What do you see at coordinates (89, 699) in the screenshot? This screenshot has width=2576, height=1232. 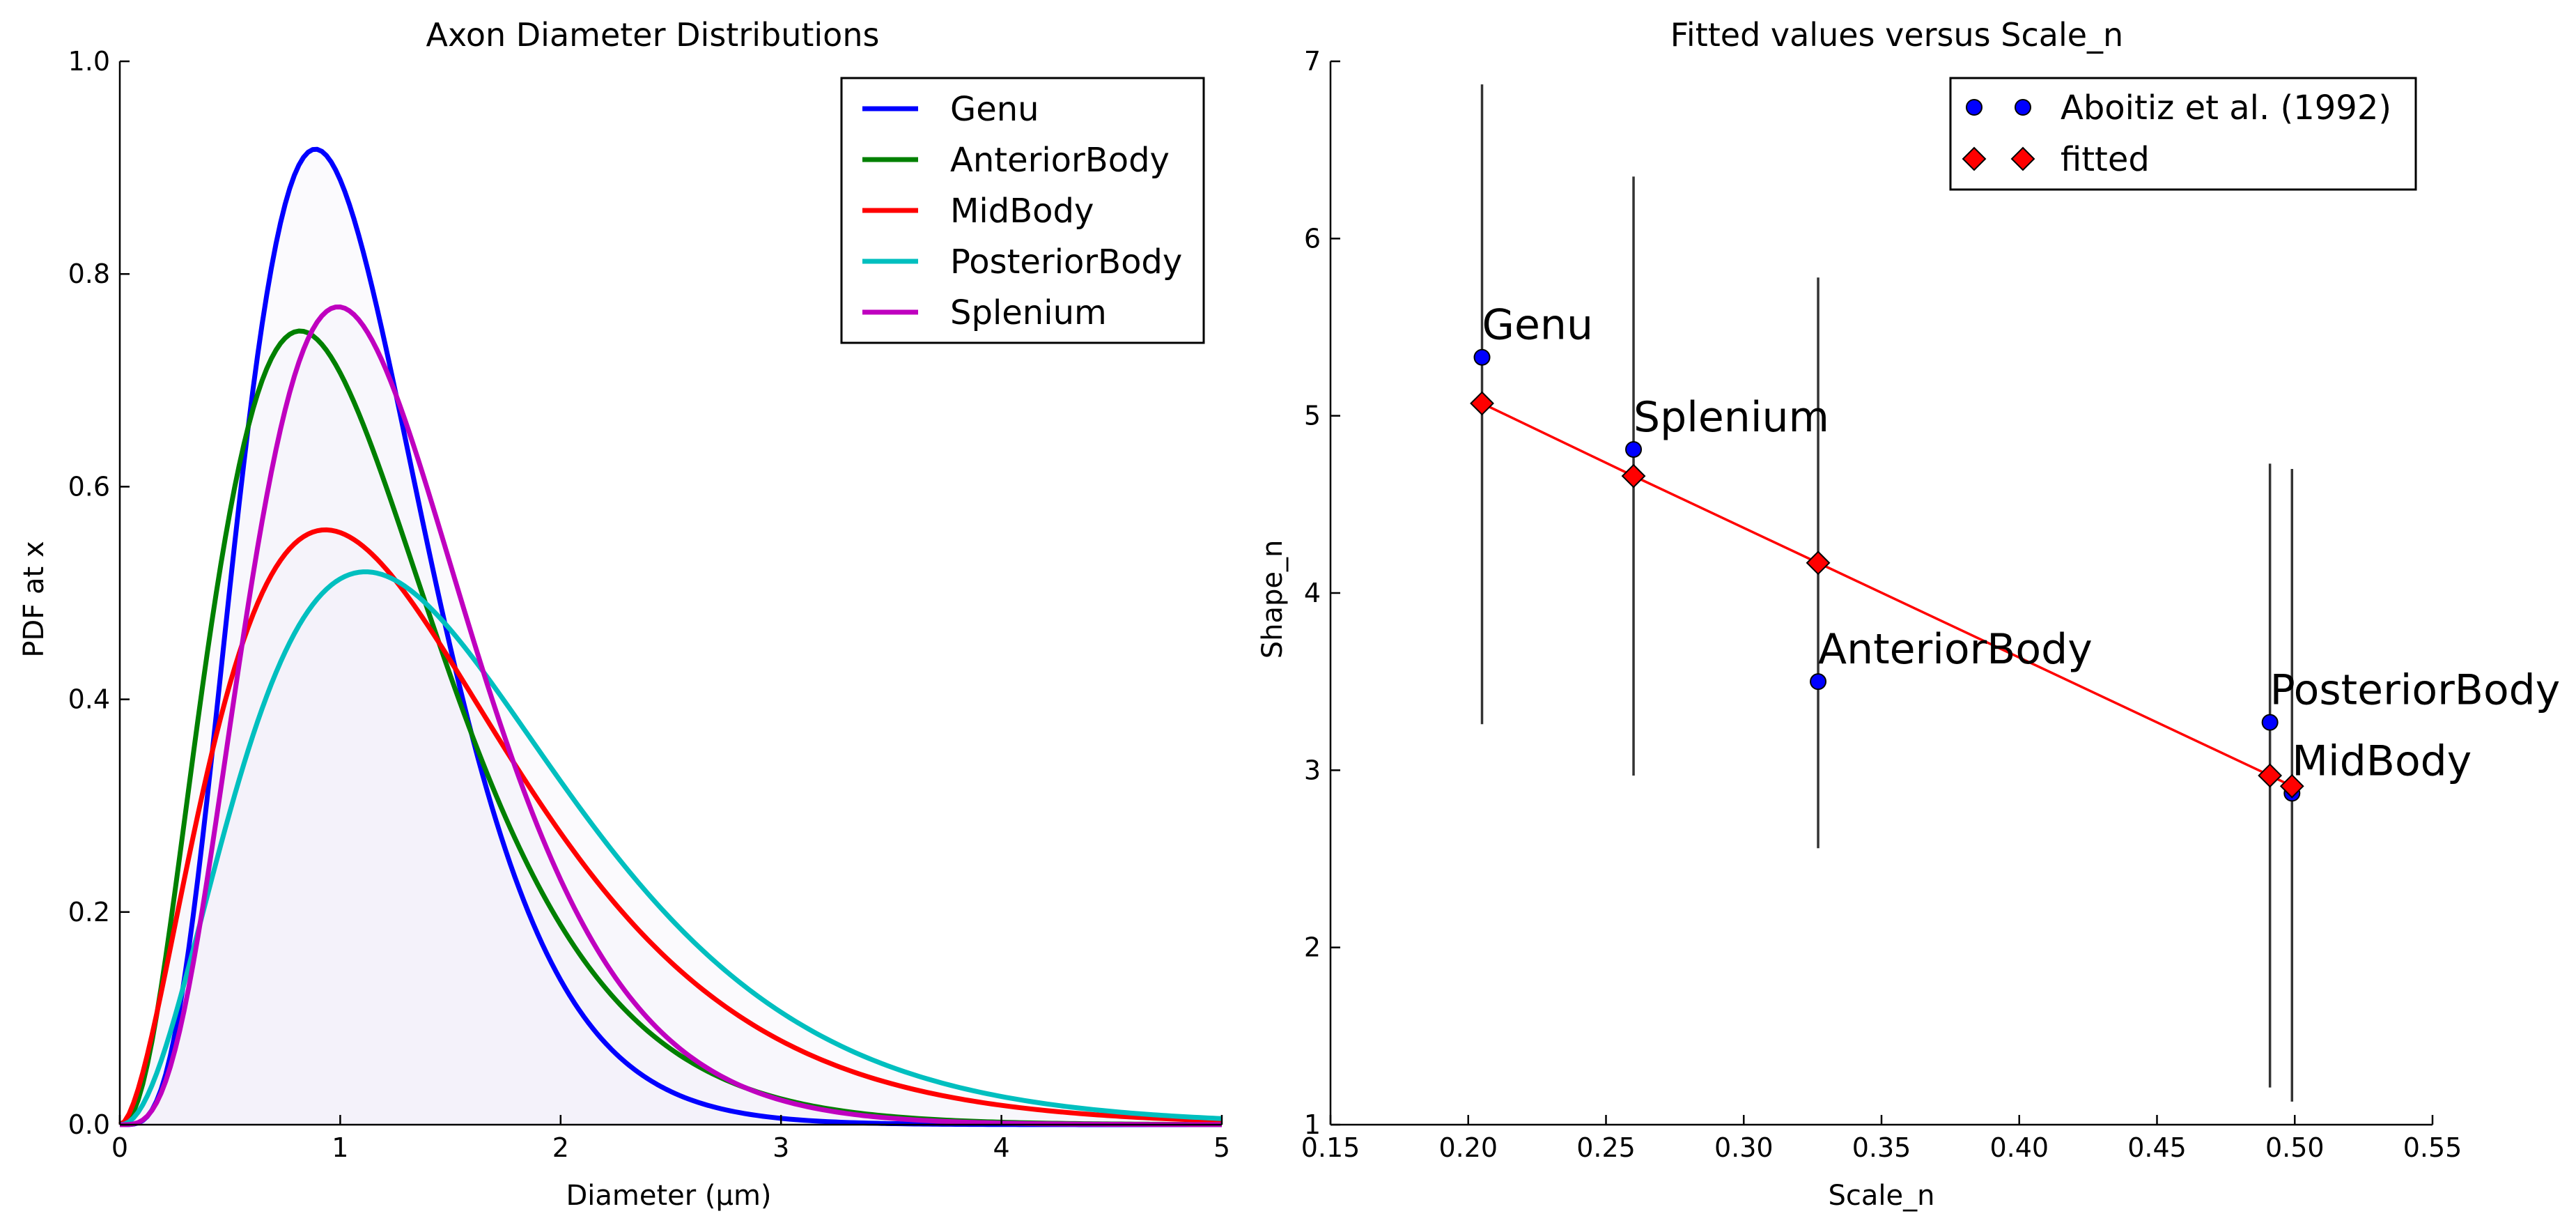 I see `y-tick-label: 0.4` at bounding box center [89, 699].